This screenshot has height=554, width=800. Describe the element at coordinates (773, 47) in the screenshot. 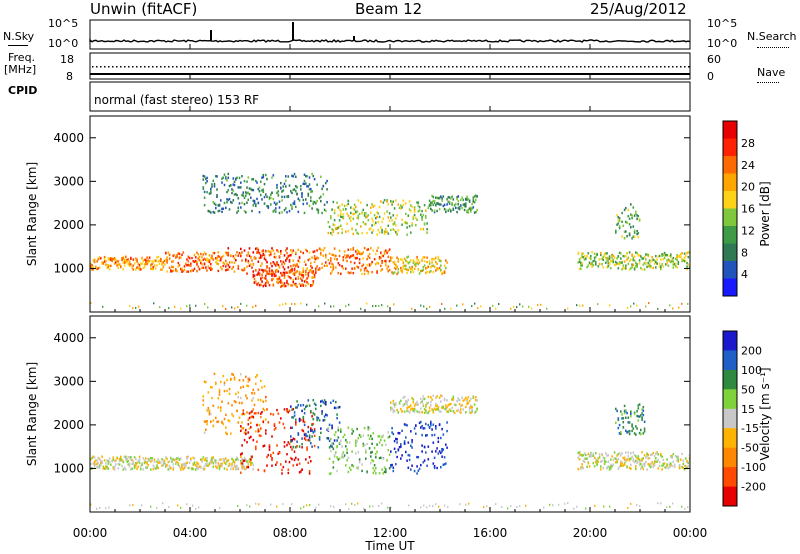

I see `nsearch-legend-line` at that location.